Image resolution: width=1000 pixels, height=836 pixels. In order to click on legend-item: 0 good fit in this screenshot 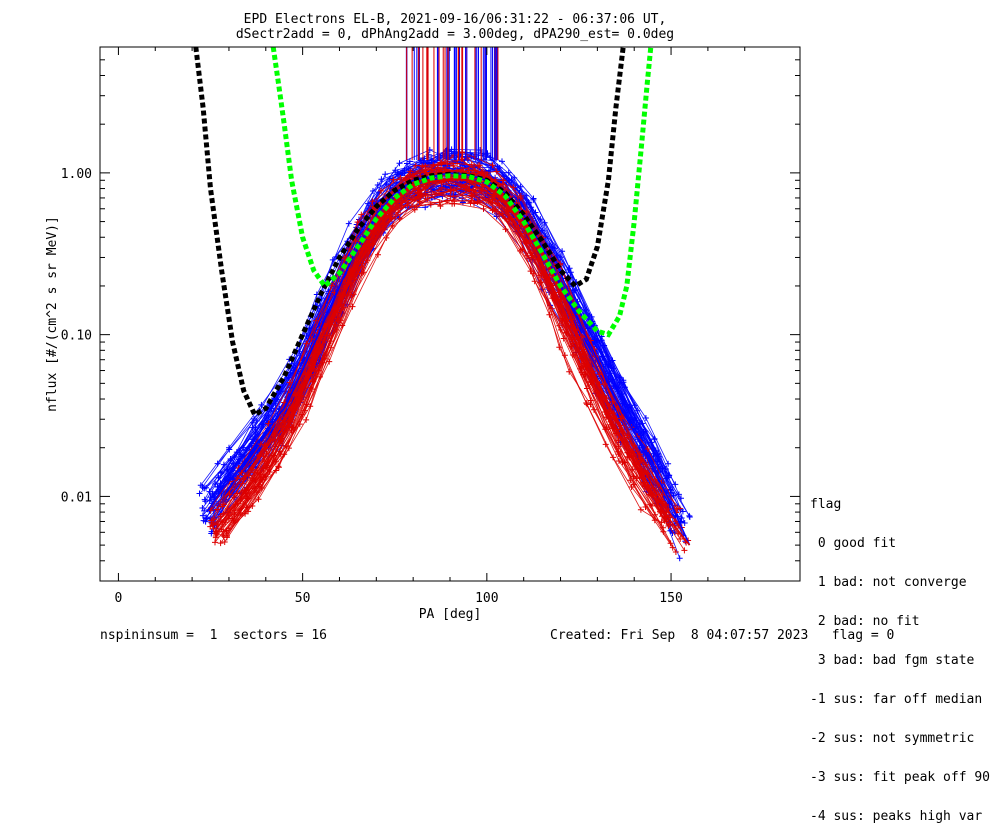, I will do `click(853, 543)`.